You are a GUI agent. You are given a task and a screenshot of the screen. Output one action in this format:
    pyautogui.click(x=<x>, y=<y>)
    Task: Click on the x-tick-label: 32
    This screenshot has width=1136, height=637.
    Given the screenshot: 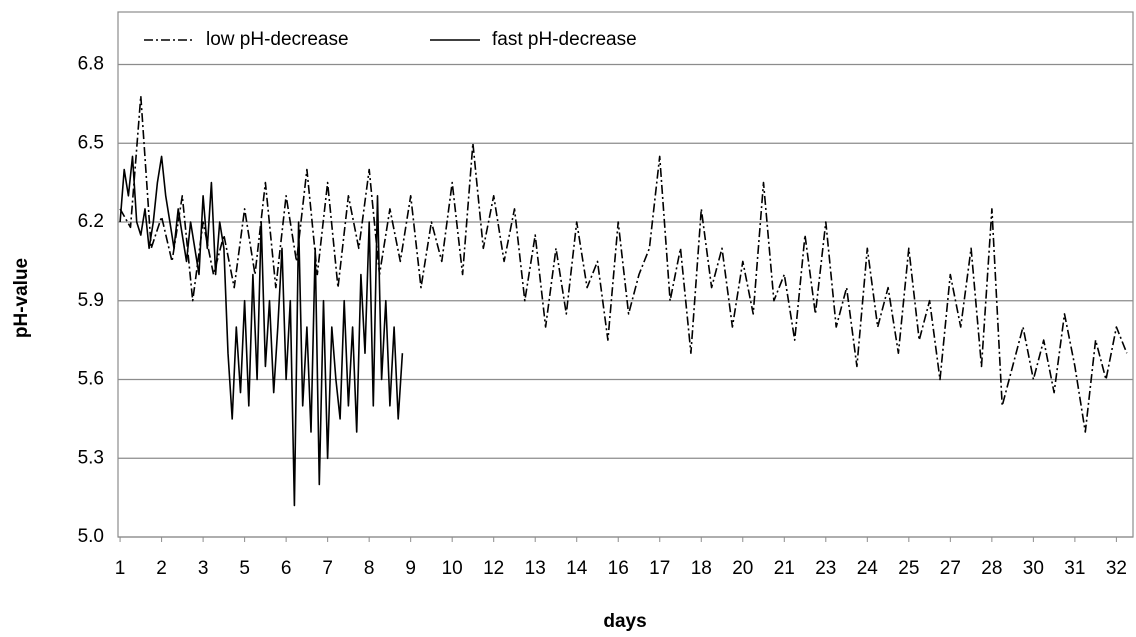 What is the action you would take?
    pyautogui.click(x=1116, y=568)
    